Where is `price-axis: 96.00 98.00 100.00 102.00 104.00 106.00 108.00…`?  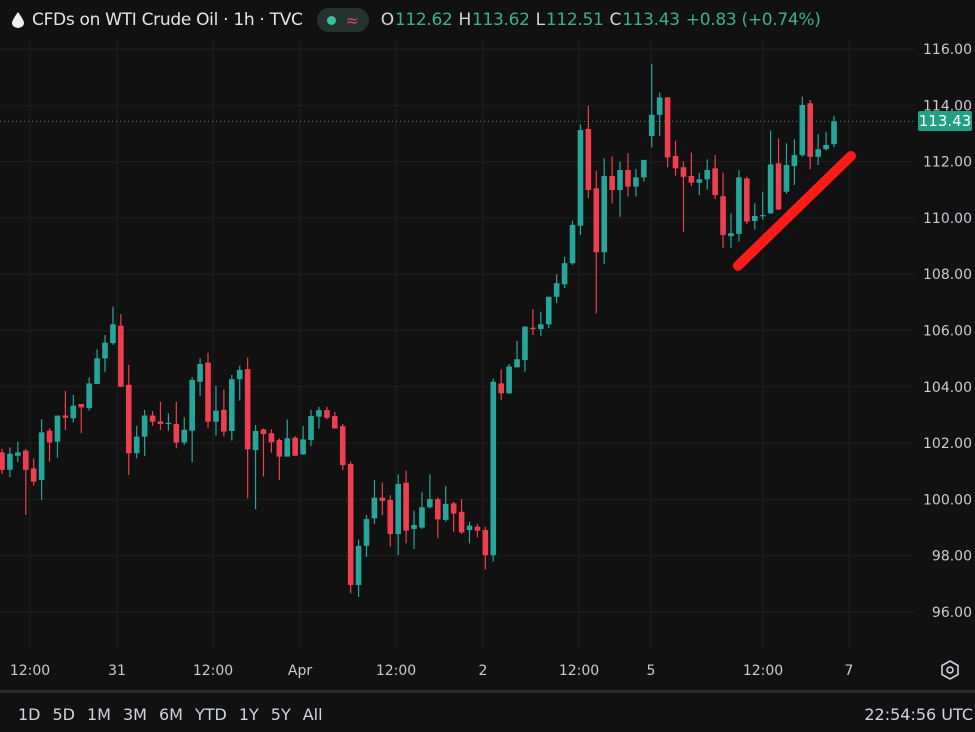 price-axis: 96.00 98.00 100.00 102.00 104.00 106.00 108.00… is located at coordinates (947, 331).